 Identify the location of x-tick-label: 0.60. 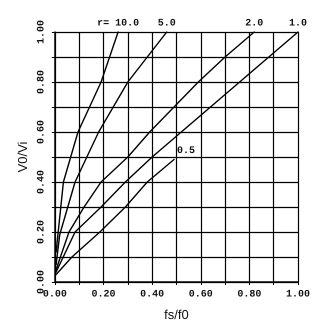
(200, 295).